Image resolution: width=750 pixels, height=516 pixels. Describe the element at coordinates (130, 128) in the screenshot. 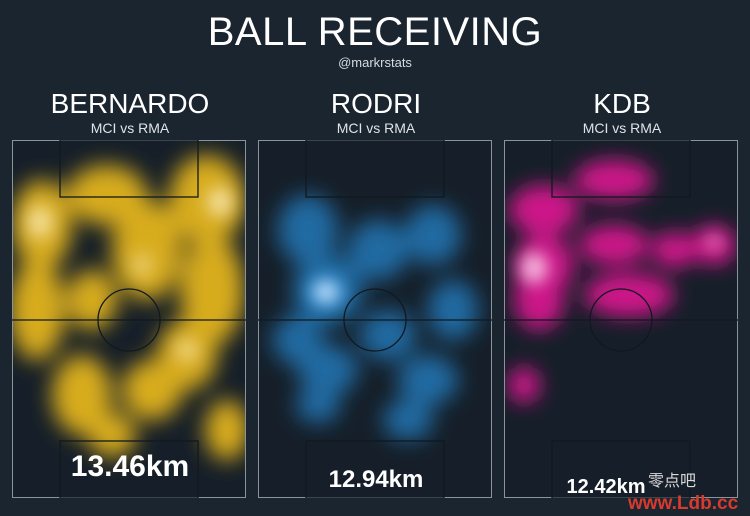

I see `match-label-bernardo: MCI vs RMA` at that location.